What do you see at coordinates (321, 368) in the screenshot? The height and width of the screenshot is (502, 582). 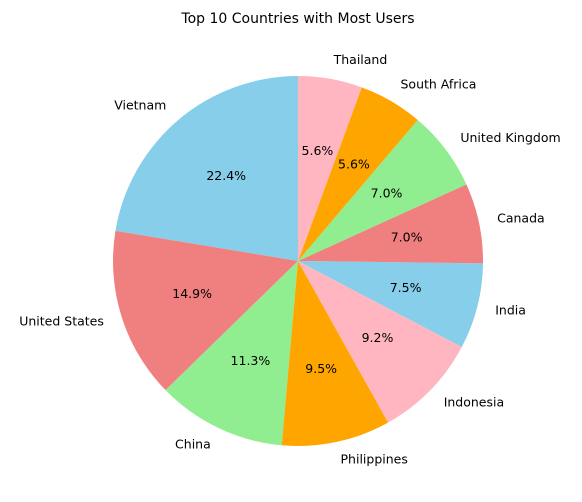 I see `pct-label-philippines: 9.5%` at bounding box center [321, 368].